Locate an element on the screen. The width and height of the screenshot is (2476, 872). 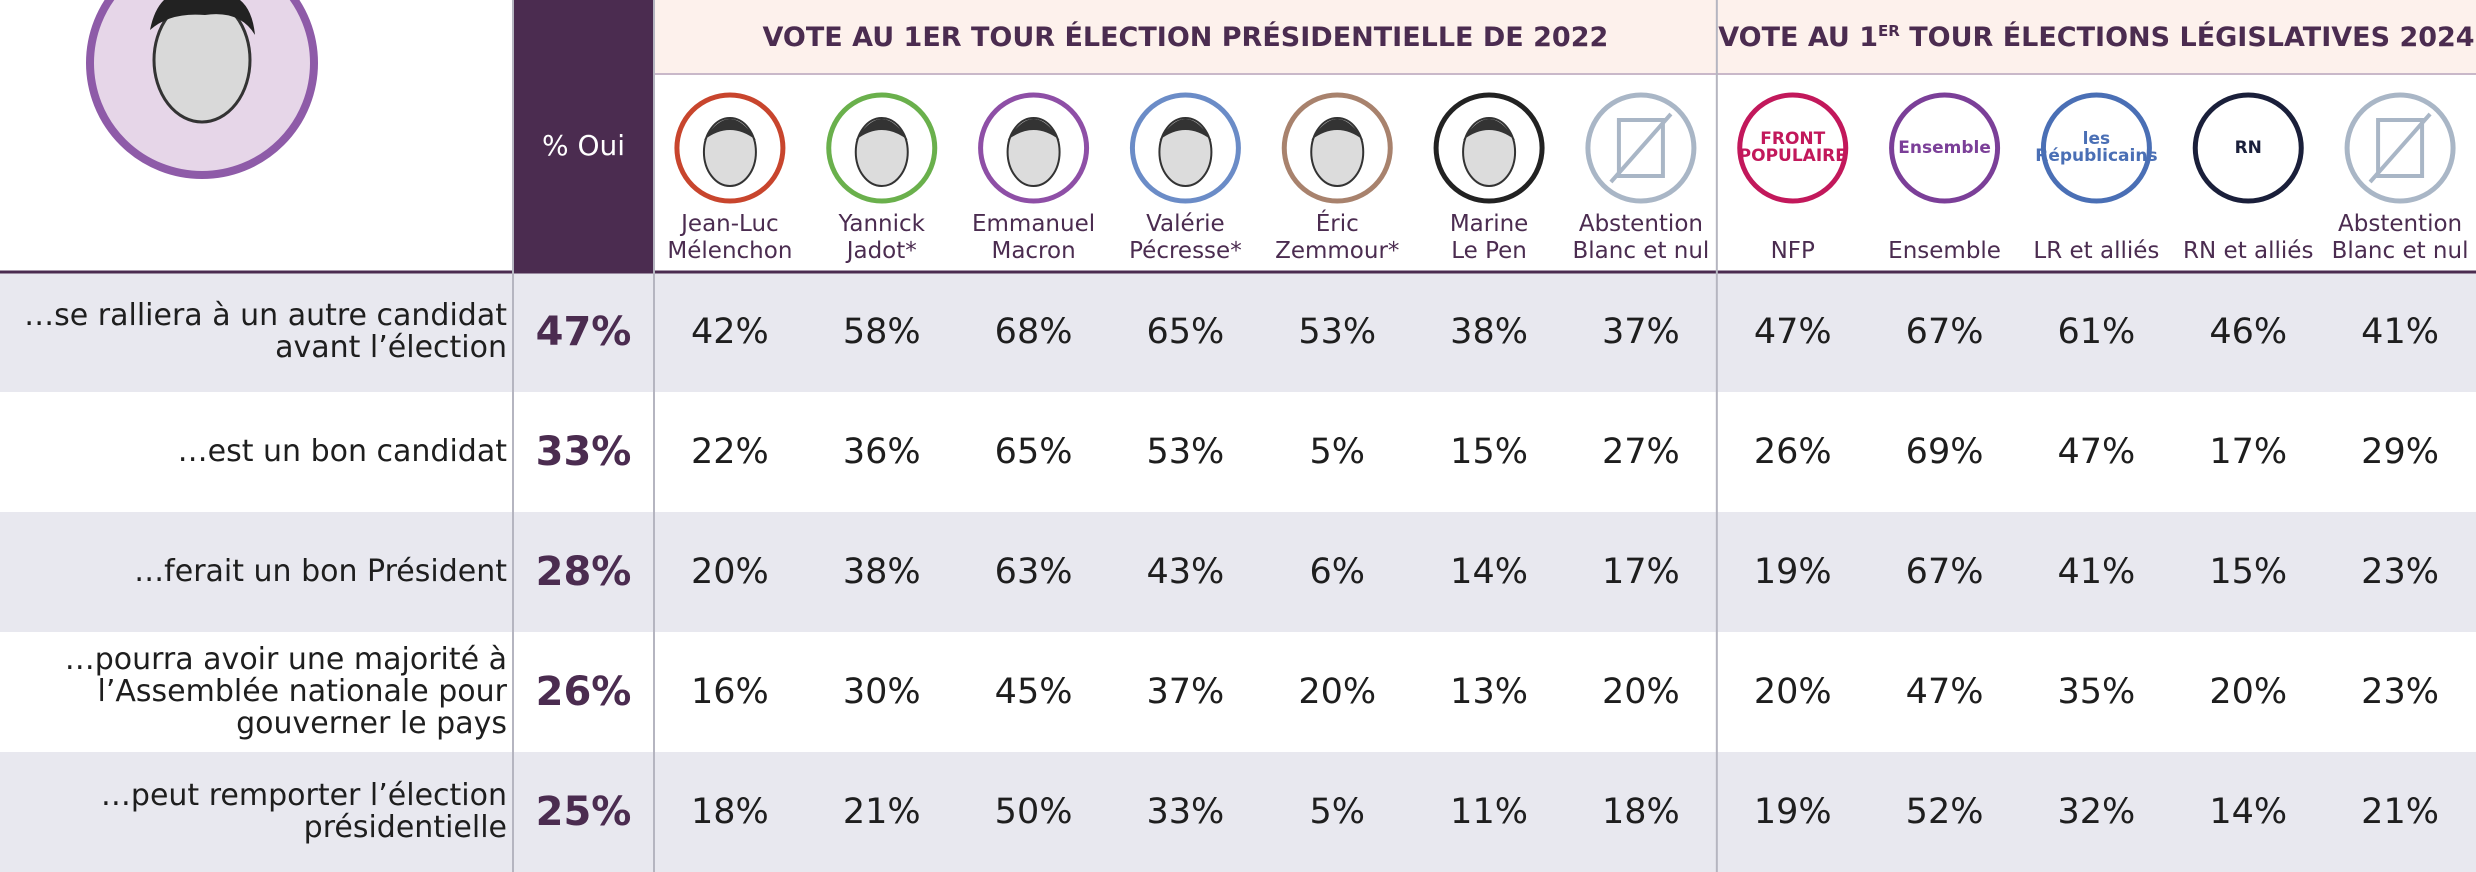
column-name-line: Éric is located at coordinates (1337, 224).